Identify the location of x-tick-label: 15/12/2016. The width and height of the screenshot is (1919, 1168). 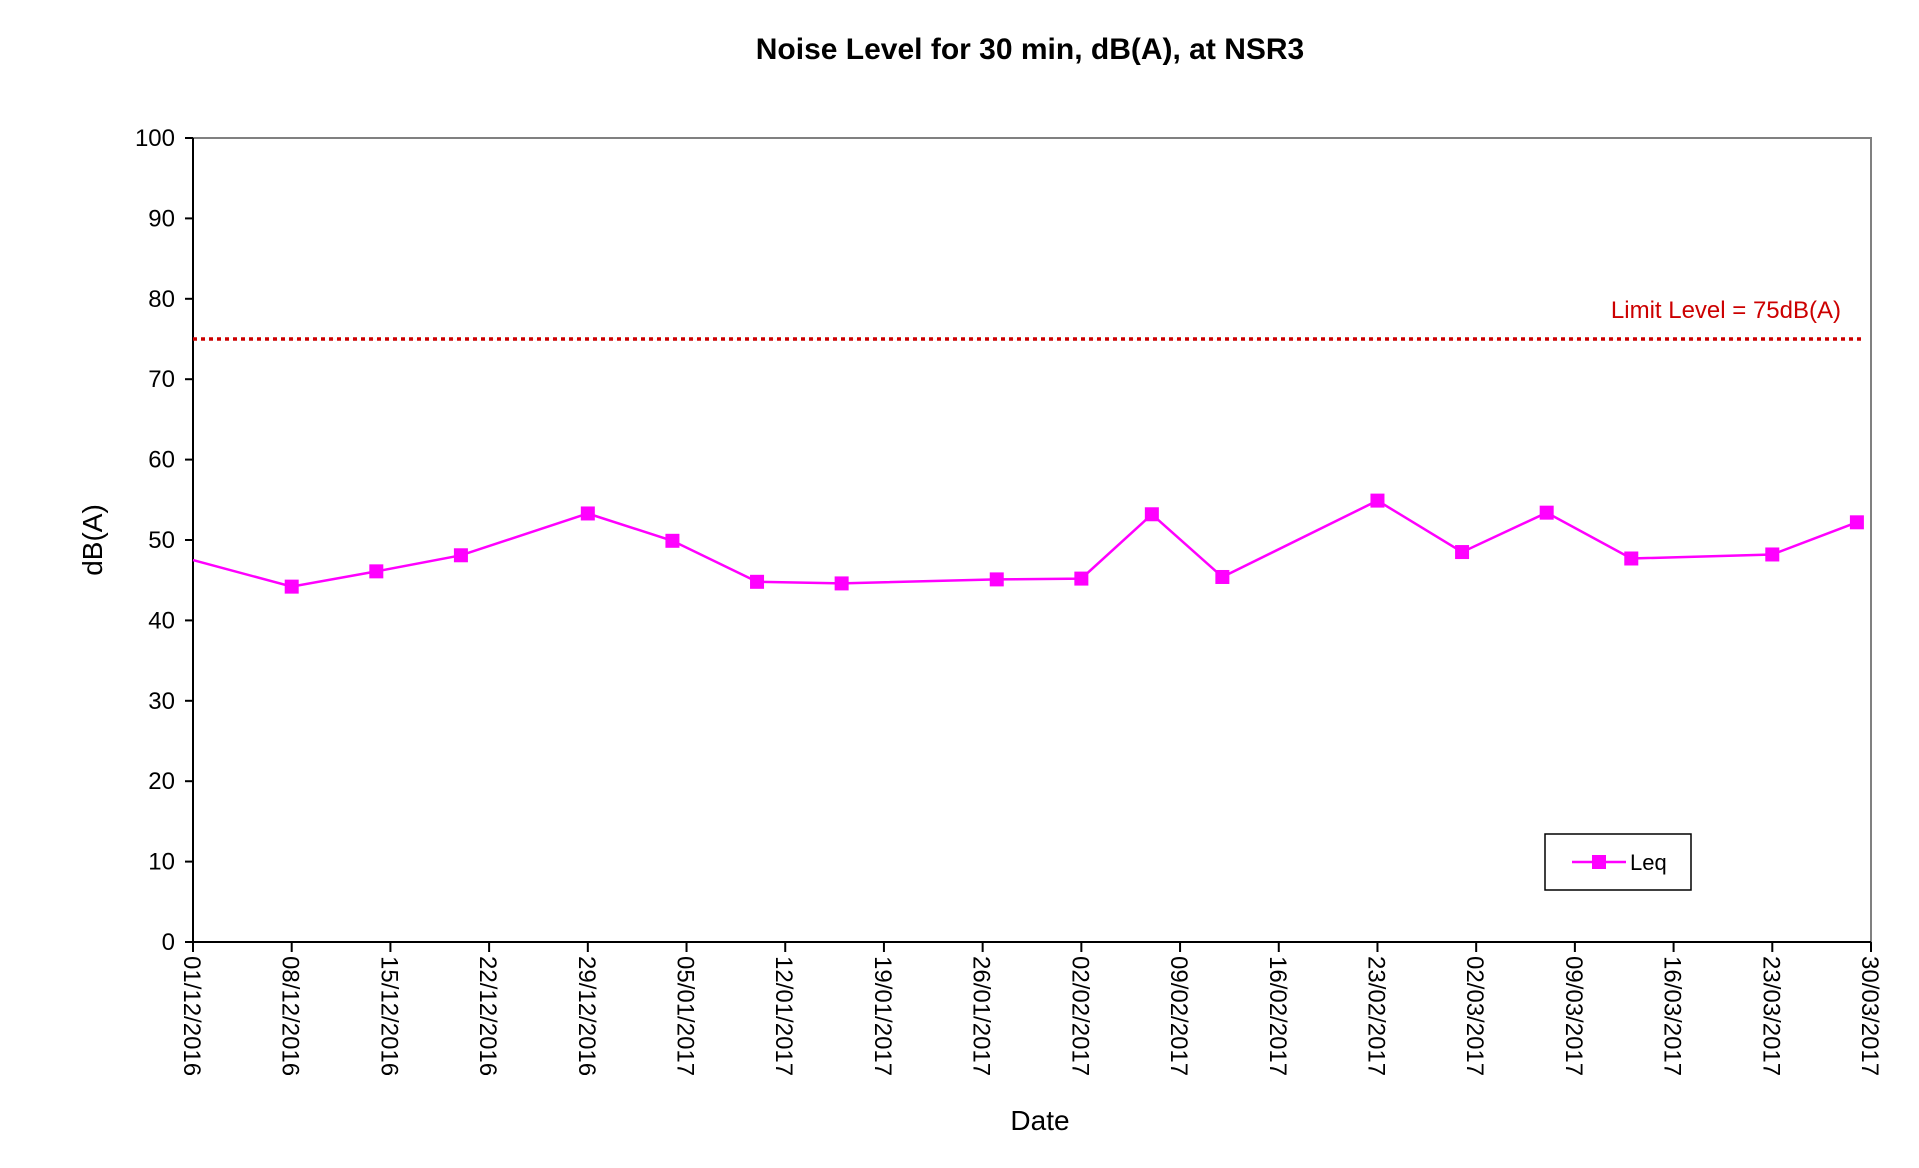
(388, 1016).